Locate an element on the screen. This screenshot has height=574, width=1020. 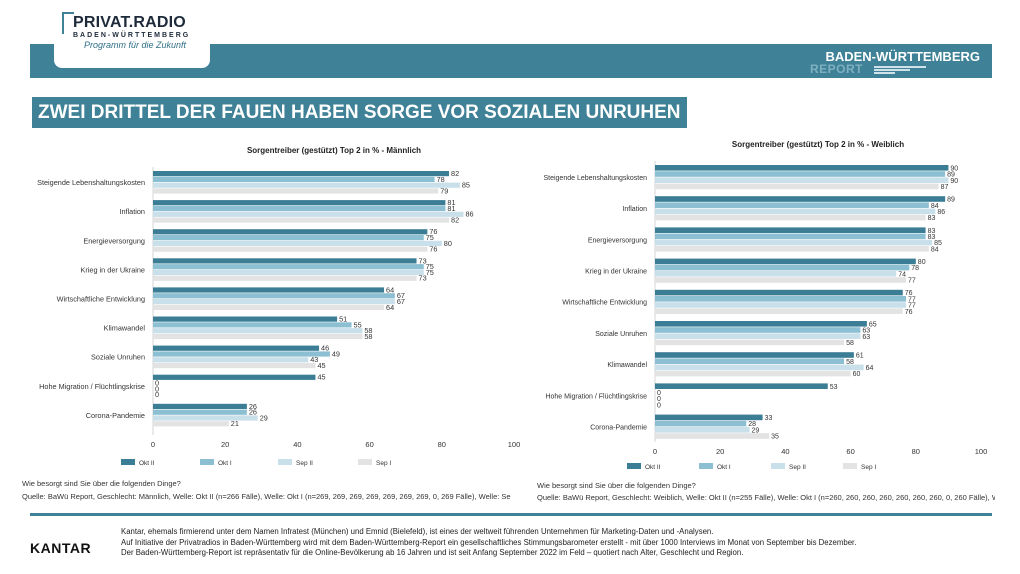
category-label: Wirtschaftliche Entwicklung is located at coordinates (604, 303).